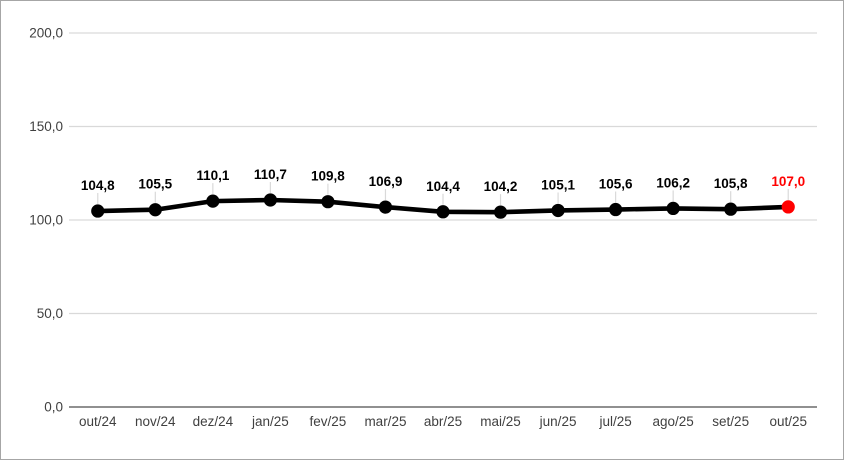  What do you see at coordinates (213, 421) in the screenshot?
I see `x-axis-tick-label: dez/24` at bounding box center [213, 421].